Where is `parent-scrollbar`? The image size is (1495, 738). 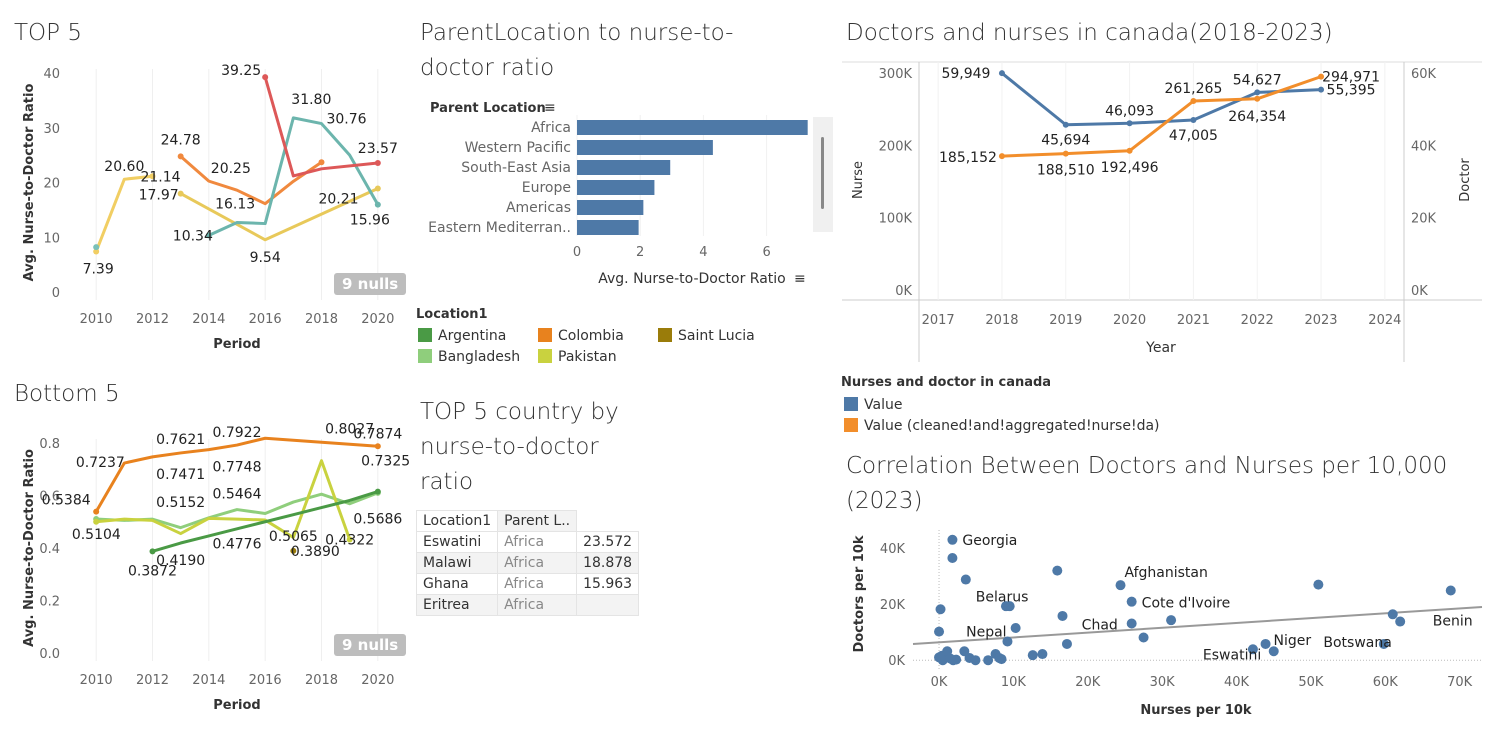 parent-scrollbar is located at coordinates (823, 174).